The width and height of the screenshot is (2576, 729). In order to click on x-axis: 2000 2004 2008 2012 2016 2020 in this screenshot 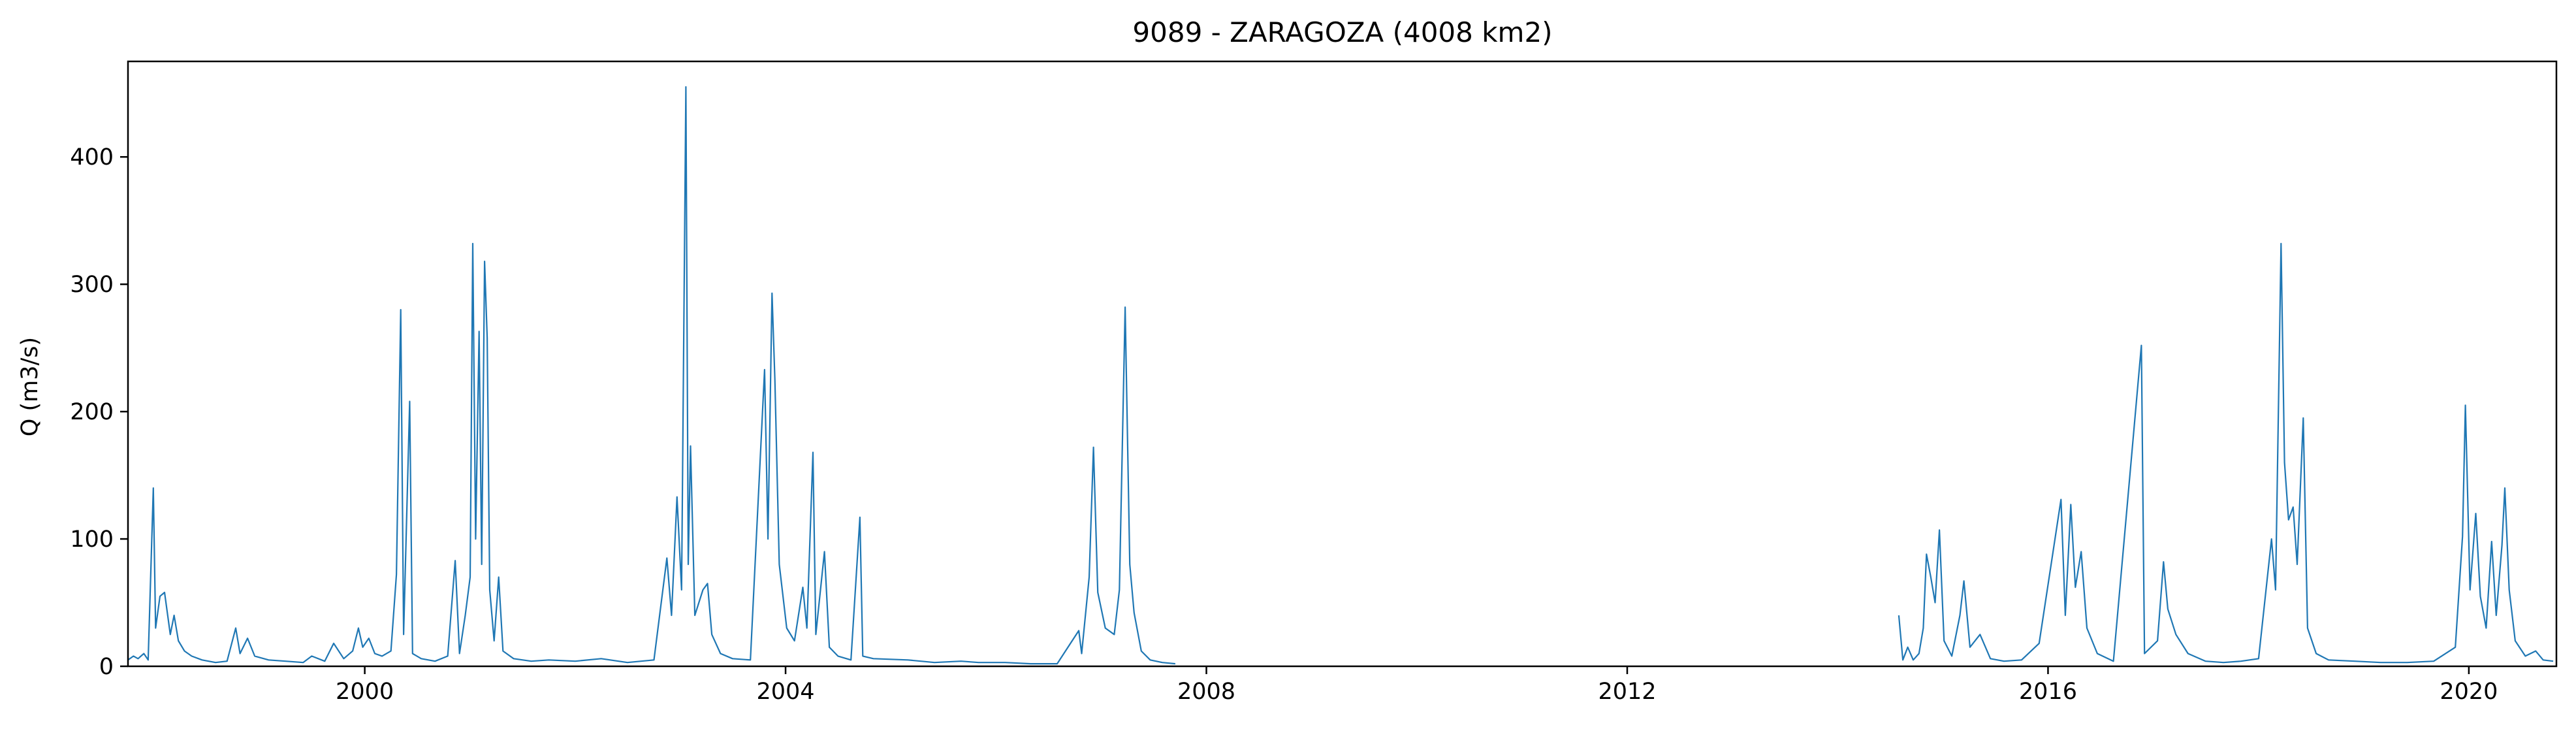, I will do `click(1417, 685)`.